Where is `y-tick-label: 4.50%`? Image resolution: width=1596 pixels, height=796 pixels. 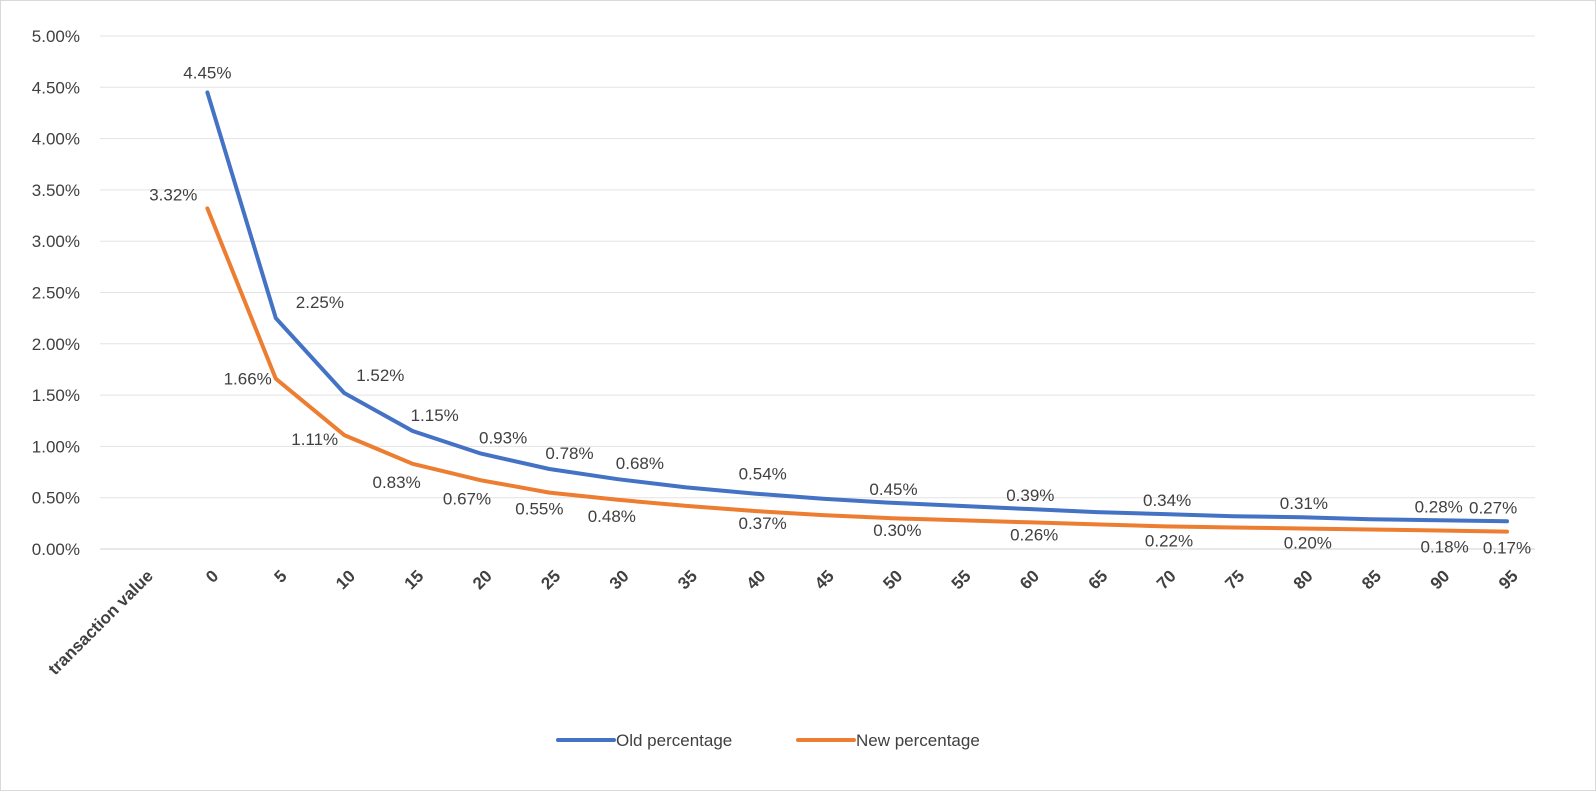 y-tick-label: 4.50% is located at coordinates (56, 87).